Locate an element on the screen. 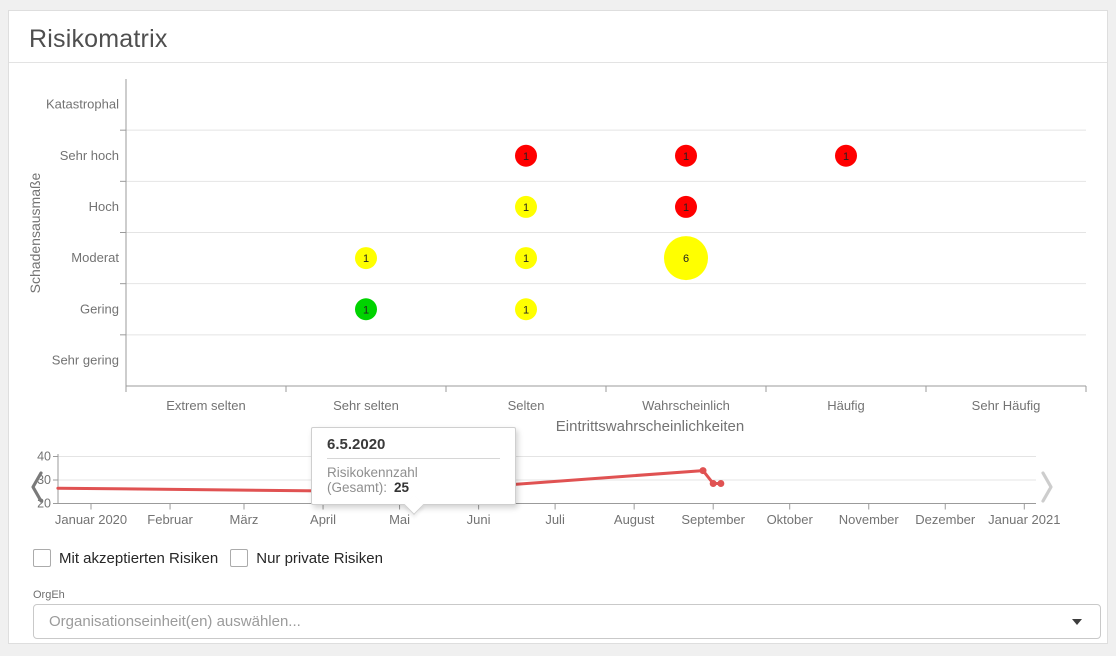 The width and height of the screenshot is (1116, 656). x-tick-label: November is located at coordinates (869, 519).